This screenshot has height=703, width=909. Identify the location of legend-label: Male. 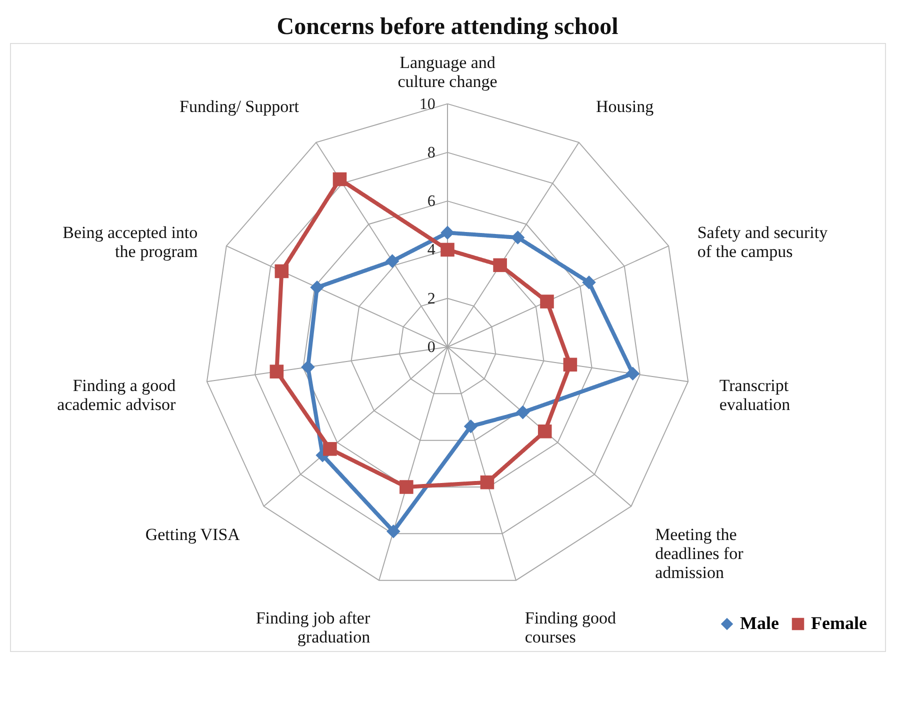
(759, 623).